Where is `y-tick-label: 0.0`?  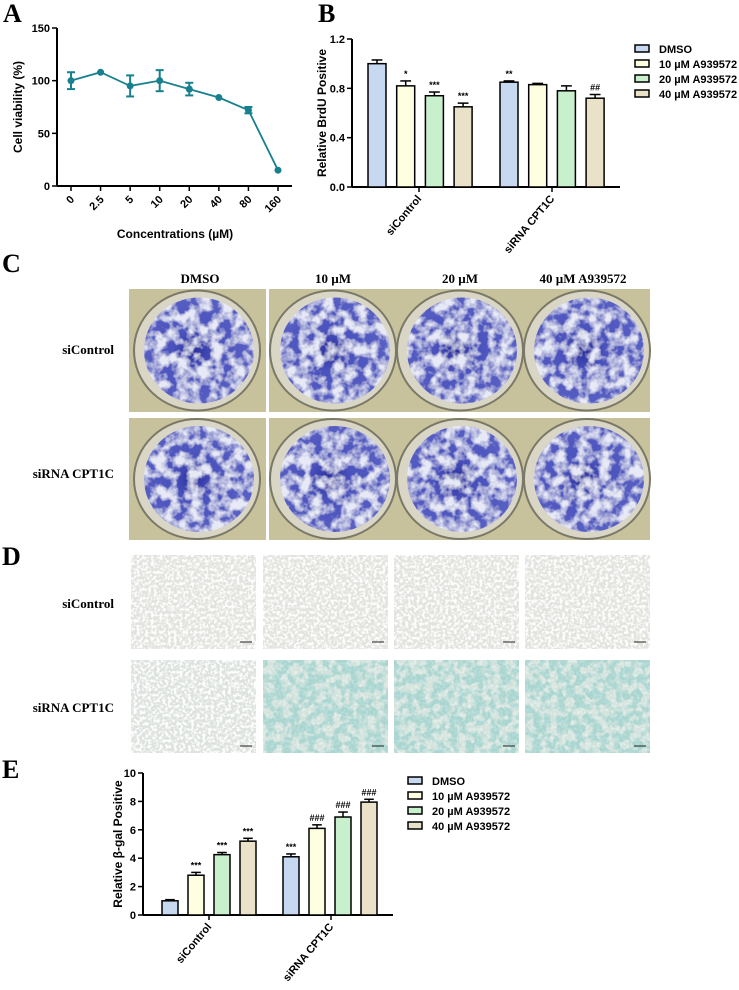 y-tick-label: 0.0 is located at coordinates (337, 188).